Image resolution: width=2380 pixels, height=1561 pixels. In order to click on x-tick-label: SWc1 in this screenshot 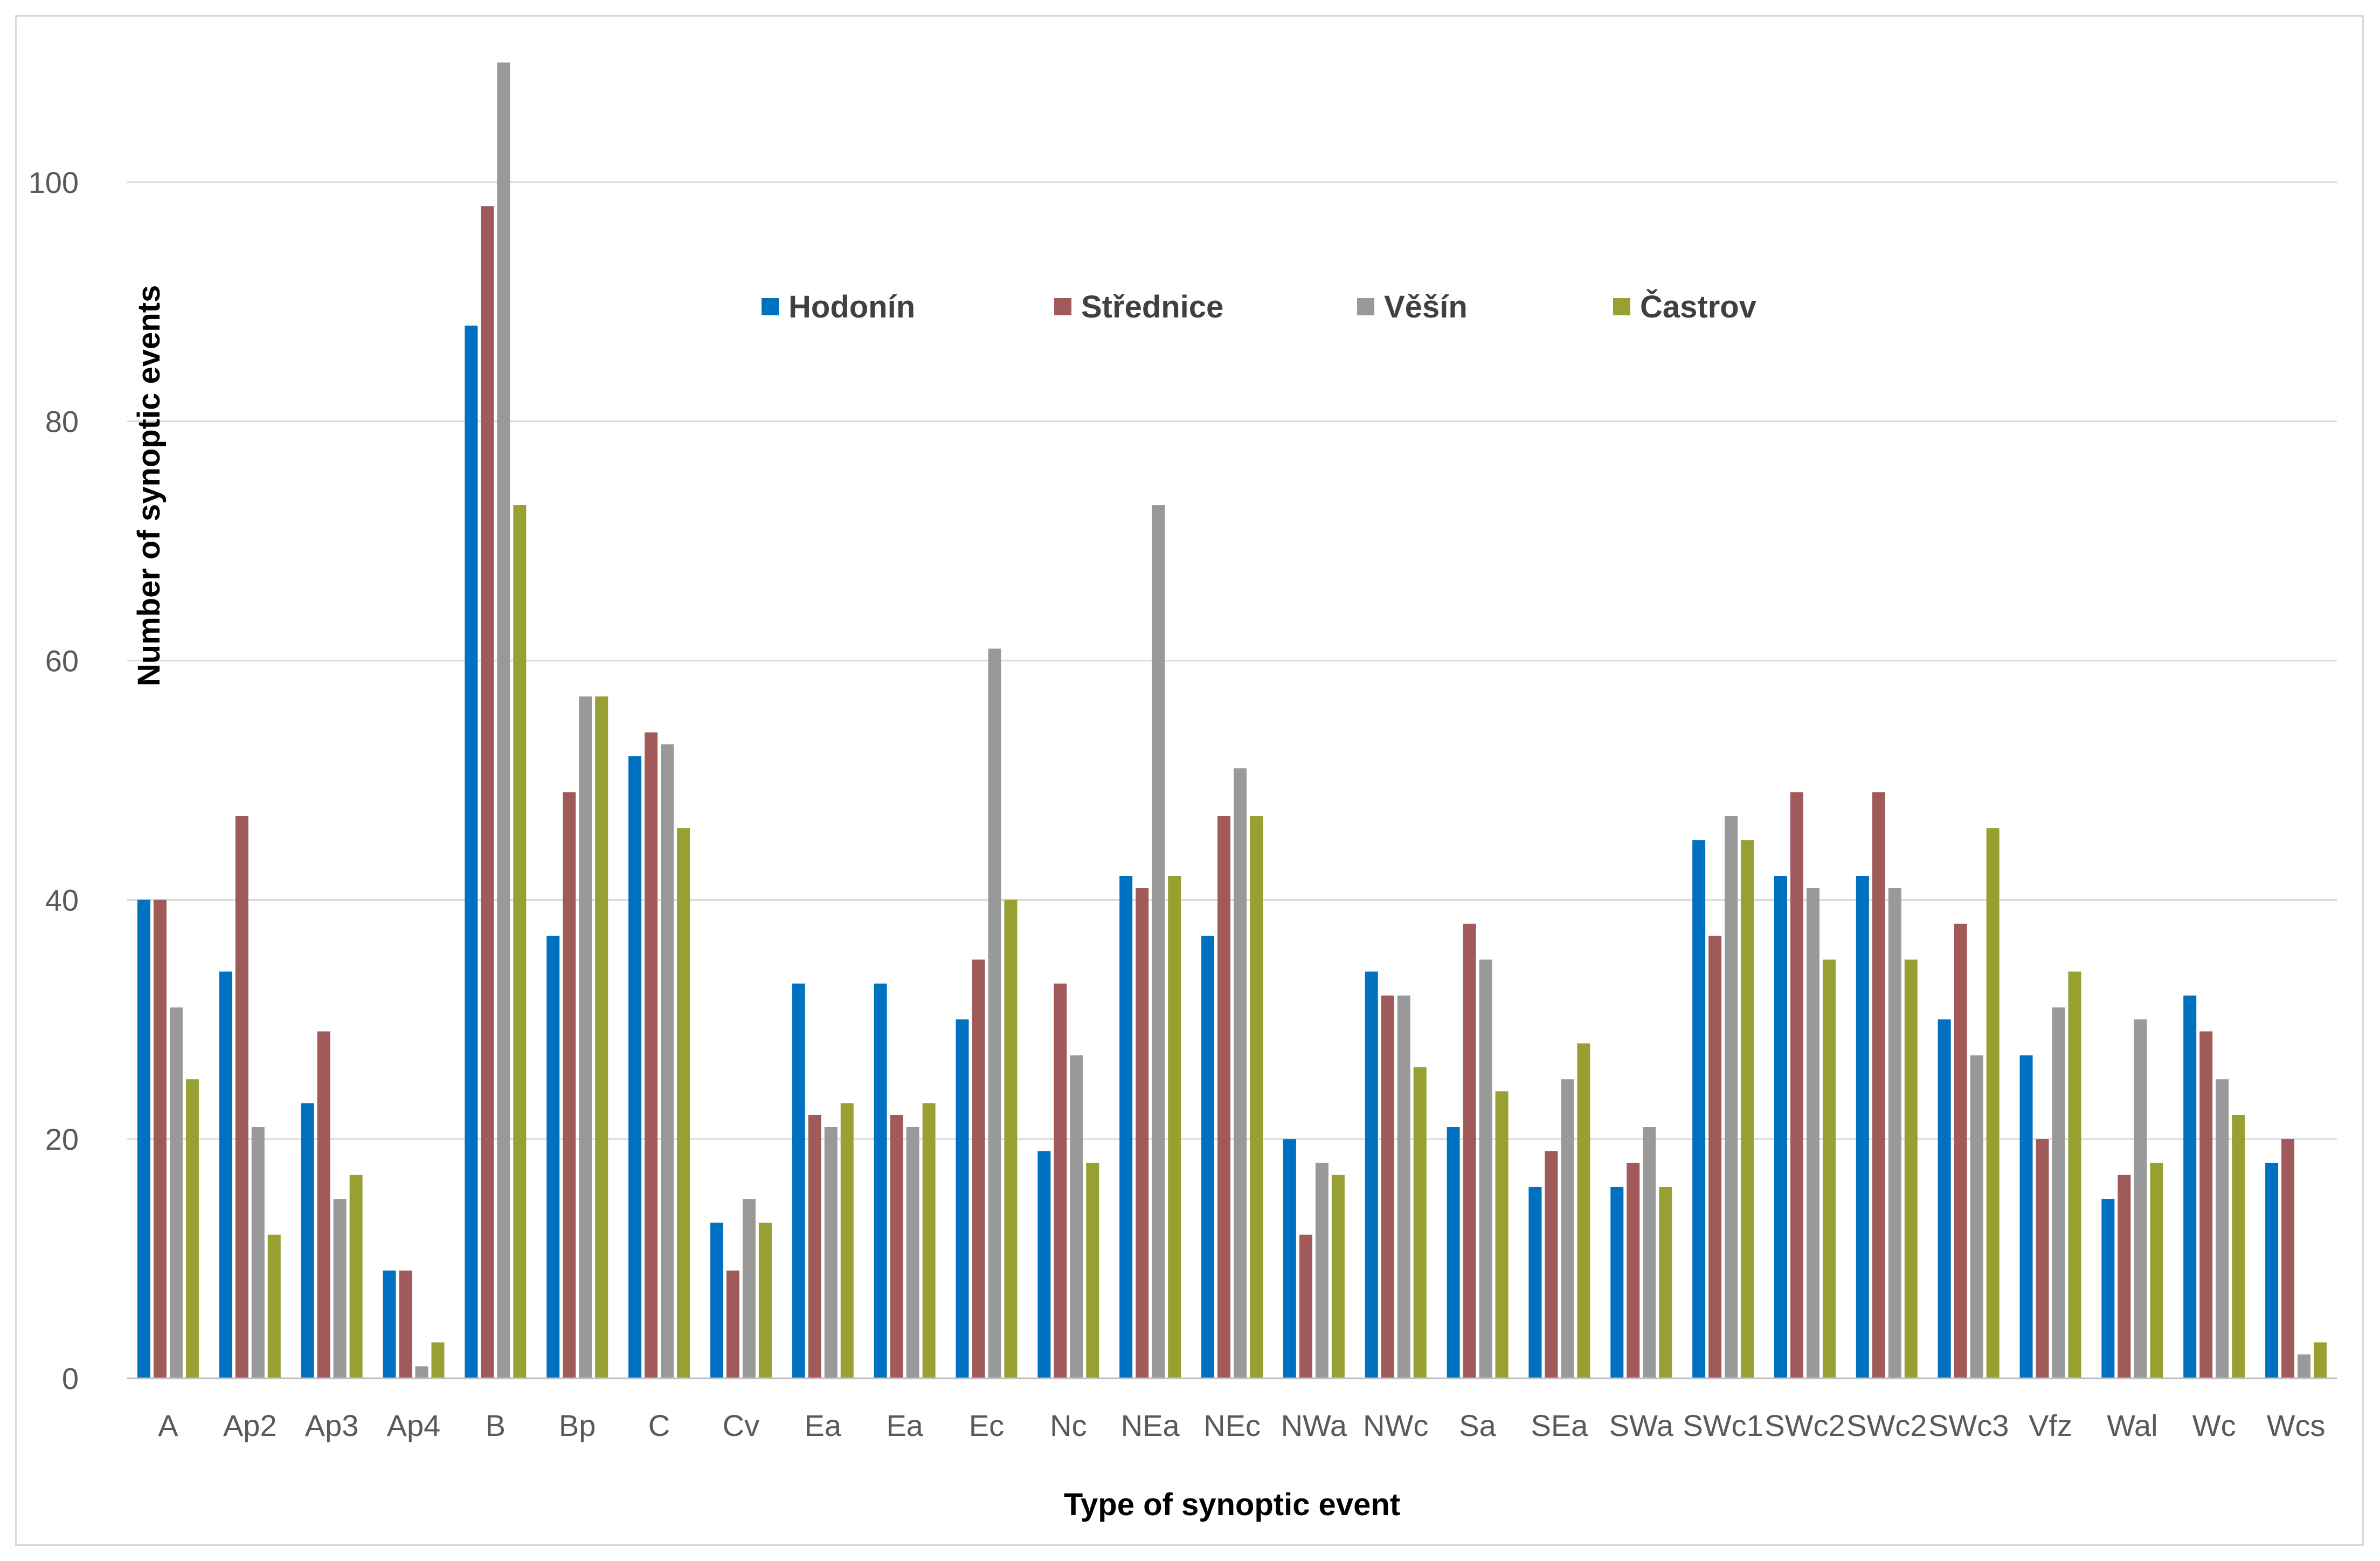, I will do `click(1723, 1425)`.